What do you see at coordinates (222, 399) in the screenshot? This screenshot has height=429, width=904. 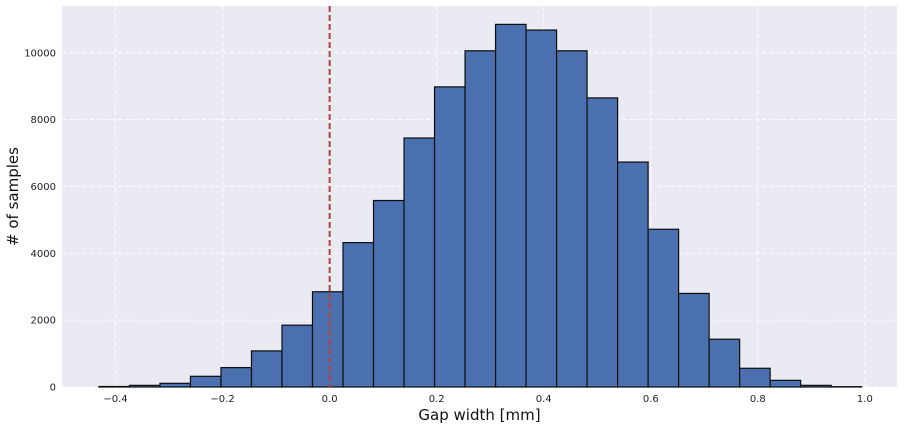 I see `x-tick-label: −0.2` at bounding box center [222, 399].